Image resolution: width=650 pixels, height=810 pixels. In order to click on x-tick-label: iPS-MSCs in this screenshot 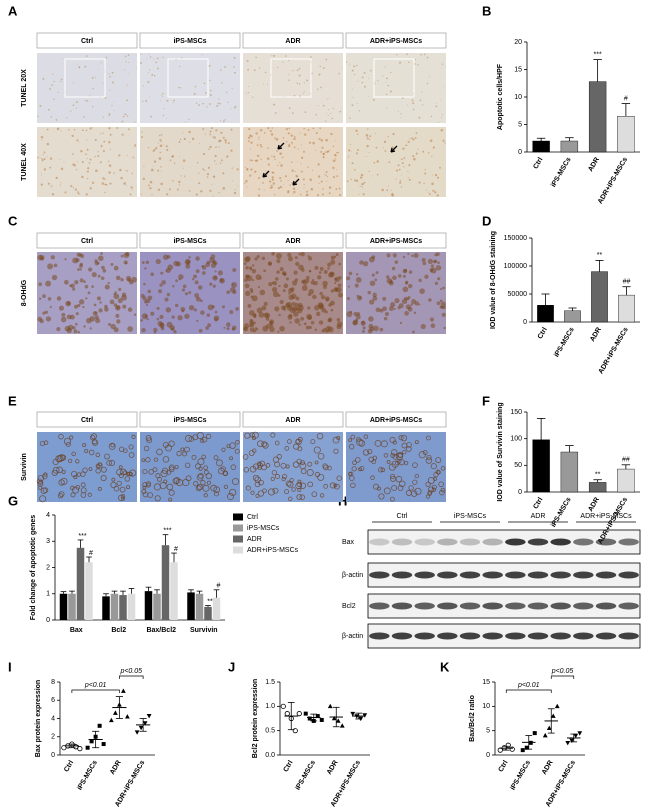, I will do `click(520, 775)`.